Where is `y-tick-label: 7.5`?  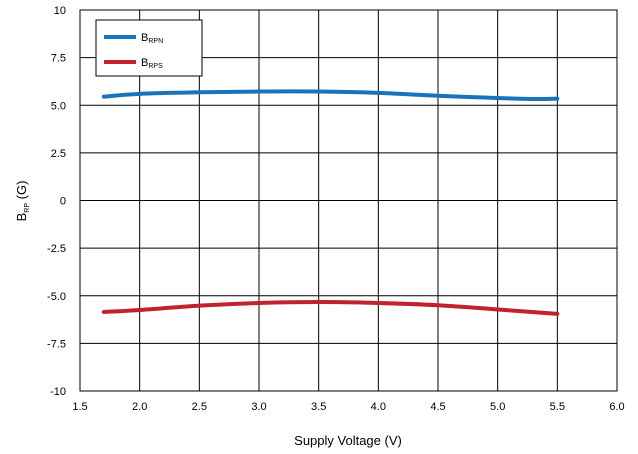
y-tick-label: 7.5 is located at coordinates (58, 59).